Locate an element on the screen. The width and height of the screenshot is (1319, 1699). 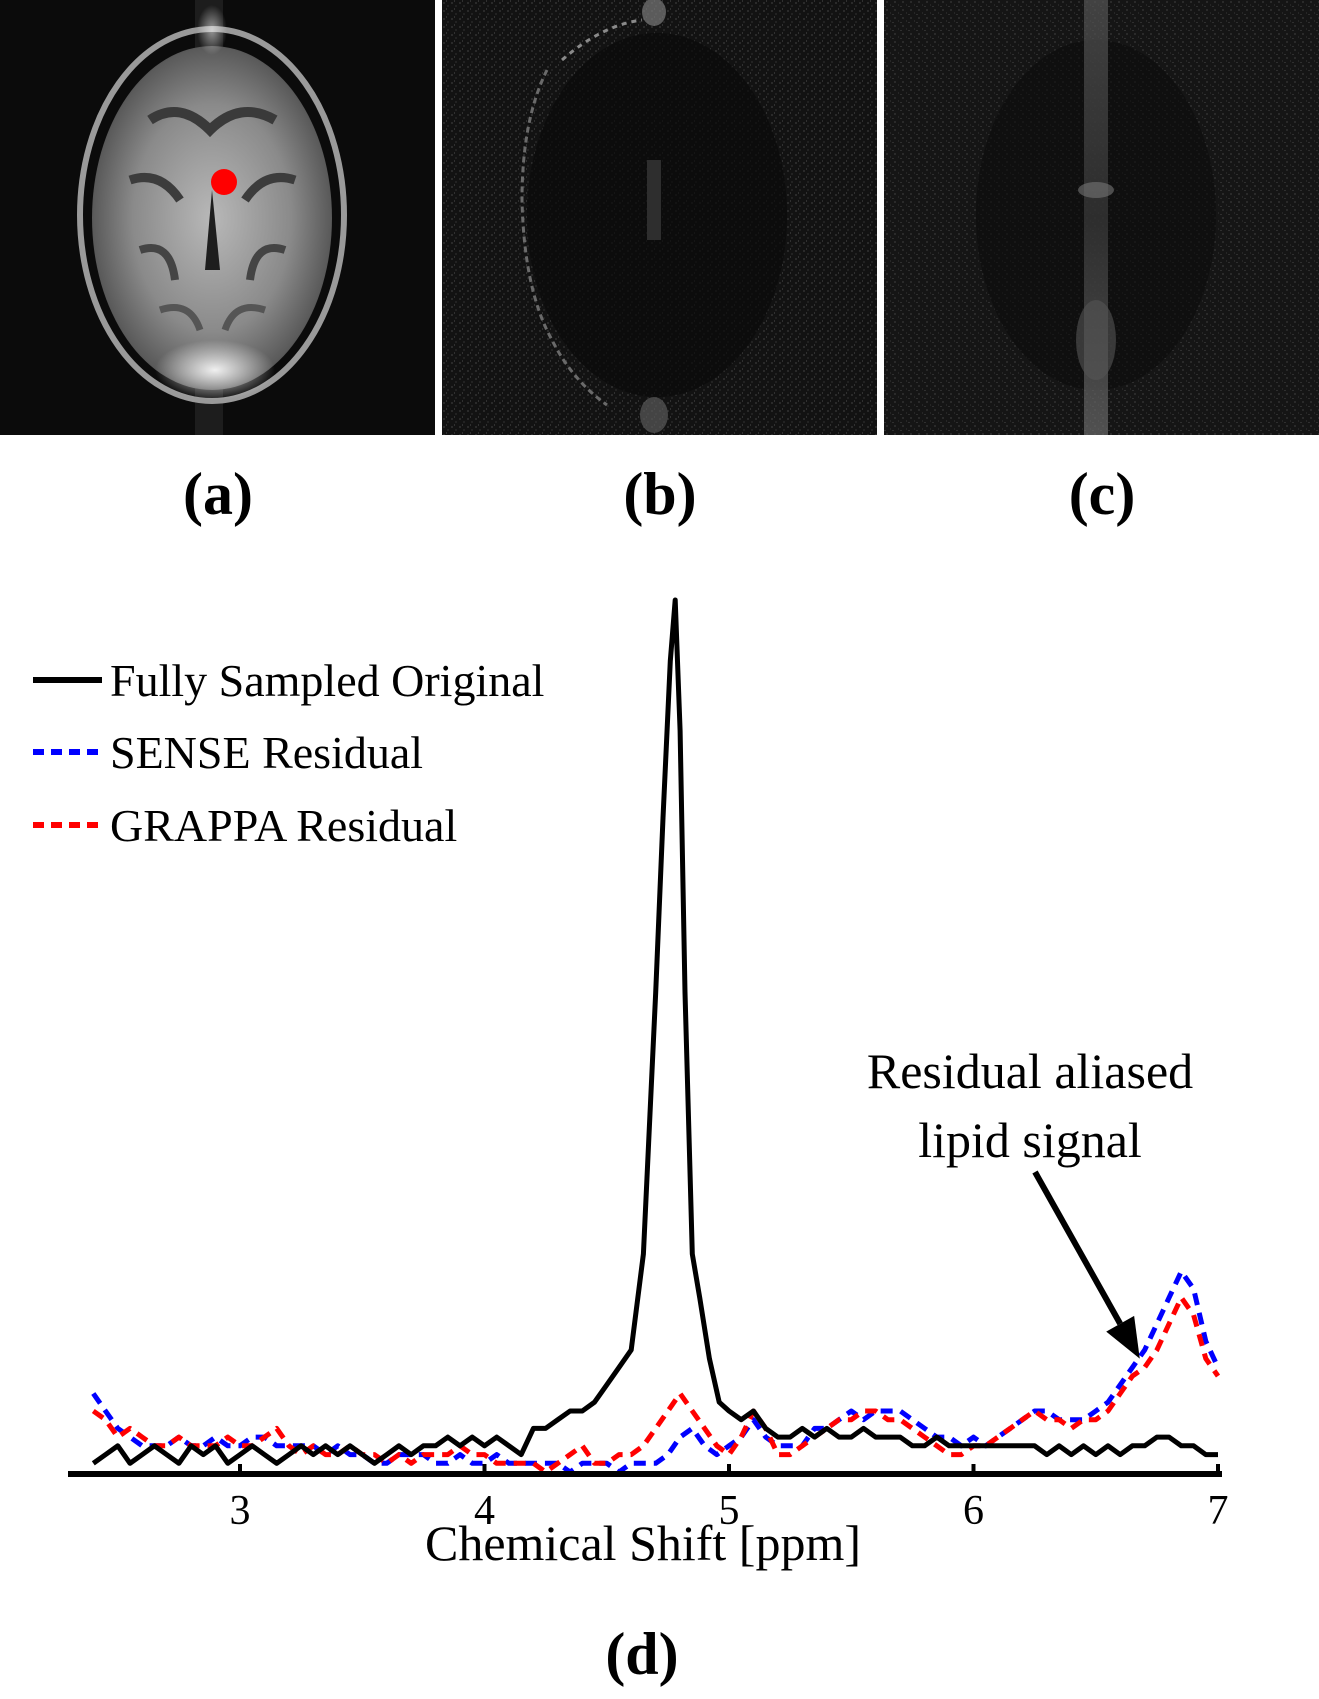
x-tick-label-6: 6 is located at coordinates (973, 1511).